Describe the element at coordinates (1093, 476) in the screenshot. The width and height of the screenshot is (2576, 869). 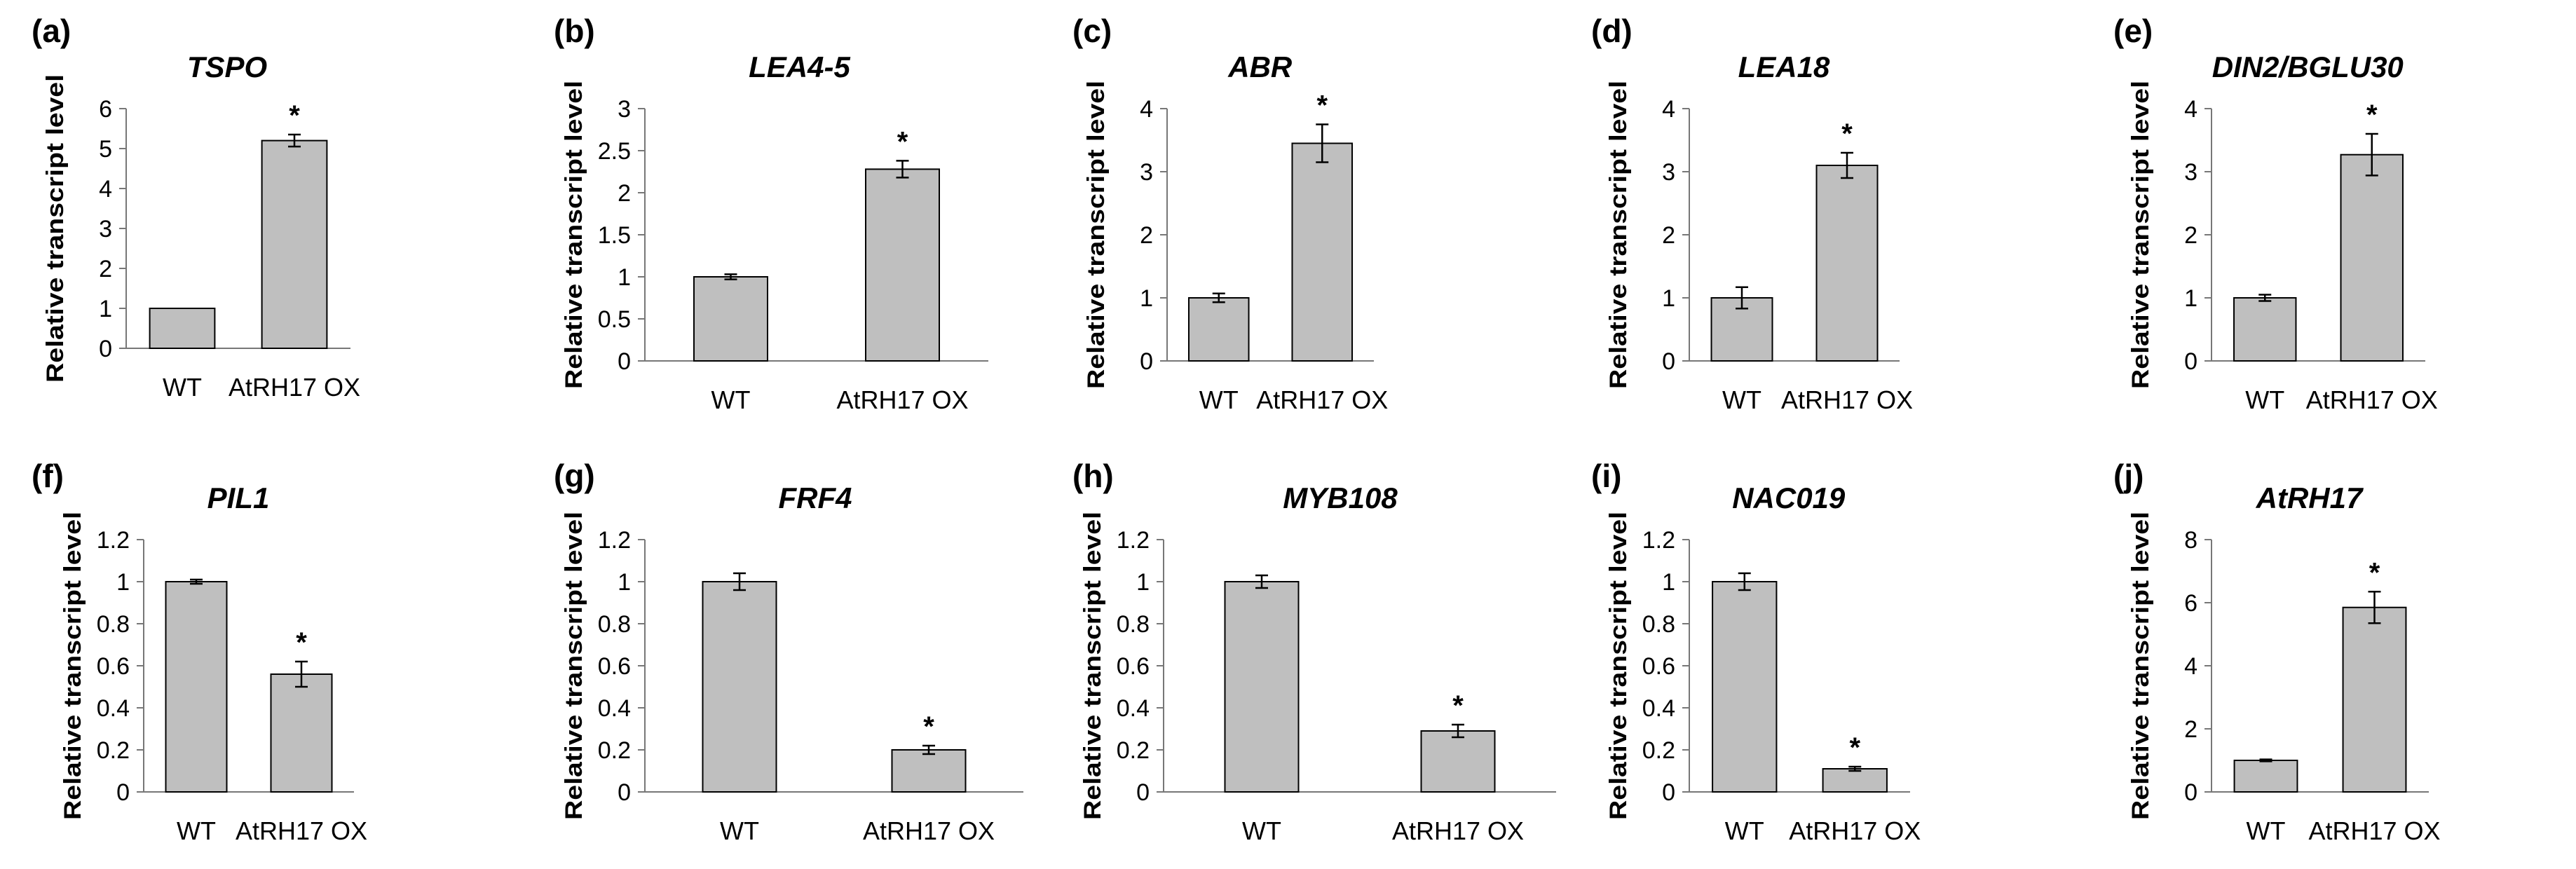
I see `panel-label: (h)` at that location.